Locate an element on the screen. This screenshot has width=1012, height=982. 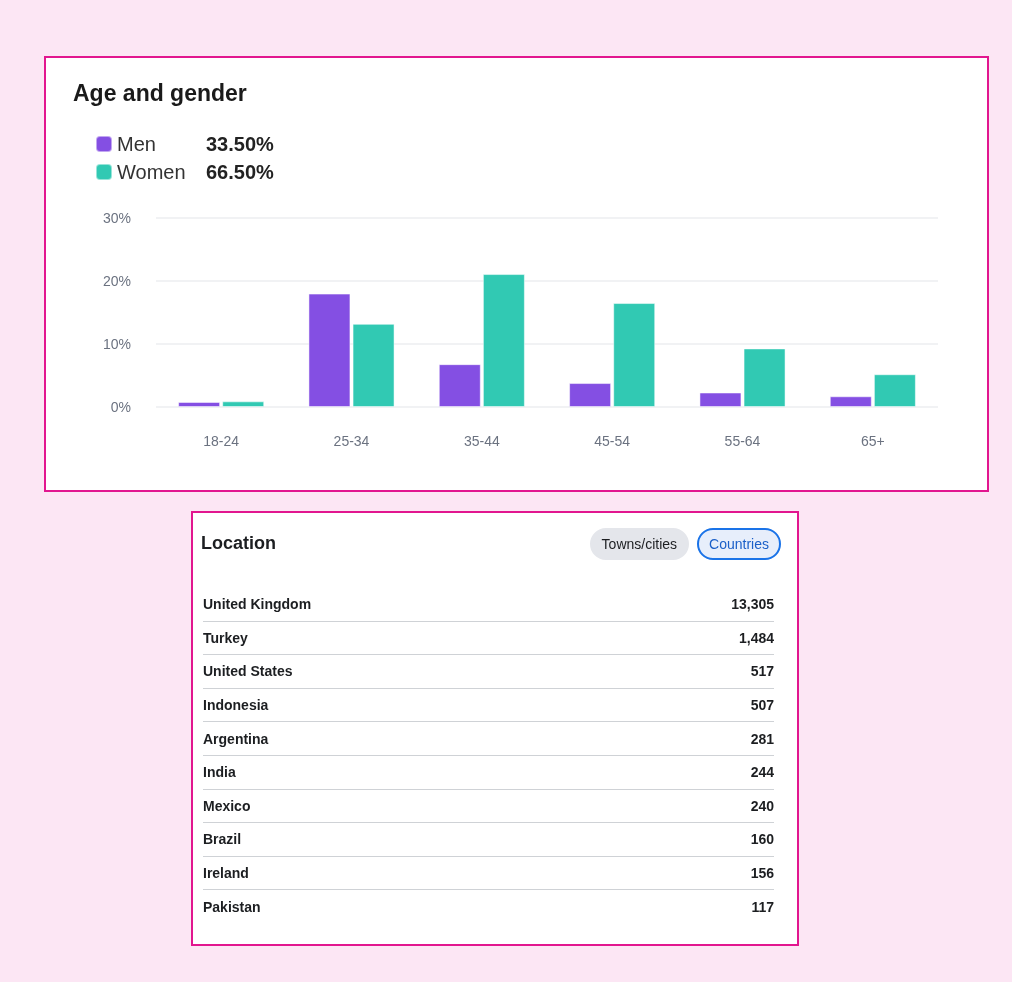
text: 13,305 is located at coordinates (752, 604).